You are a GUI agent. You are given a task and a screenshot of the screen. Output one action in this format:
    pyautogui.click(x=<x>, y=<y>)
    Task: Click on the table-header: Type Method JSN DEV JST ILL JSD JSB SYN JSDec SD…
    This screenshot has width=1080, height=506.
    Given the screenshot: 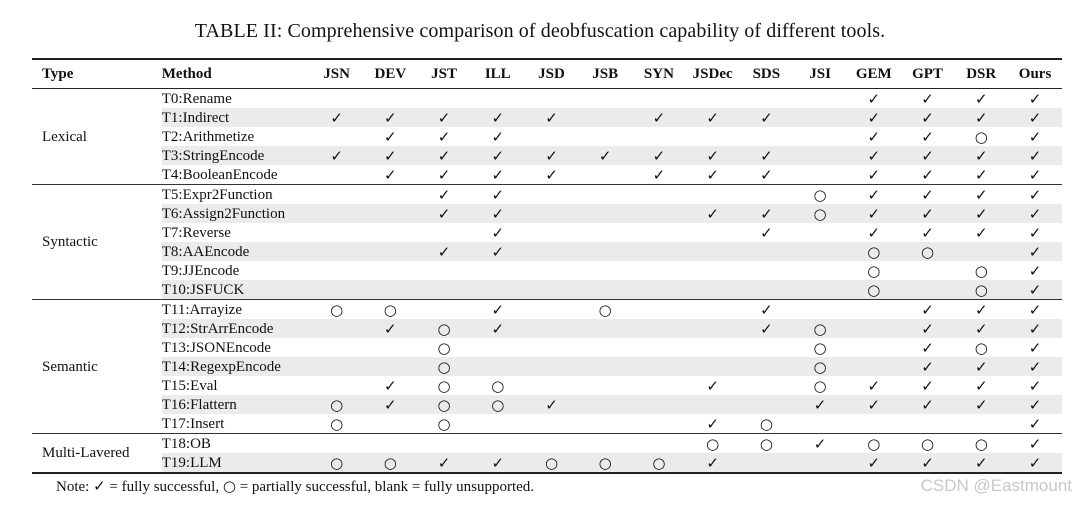 What is the action you would take?
    pyautogui.click(x=547, y=74)
    